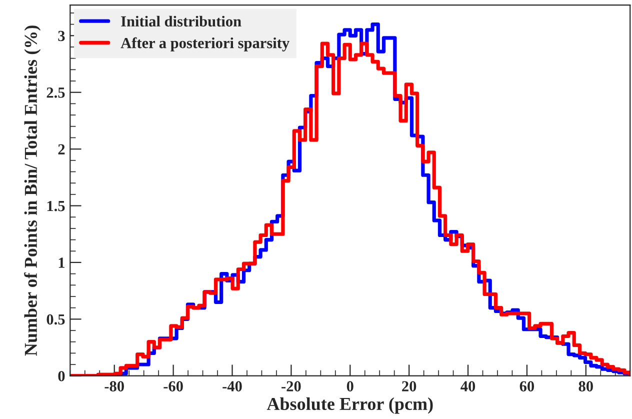 This screenshot has height=419, width=632. Describe the element at coordinates (232, 386) in the screenshot. I see `x-tick-label: -40` at that location.